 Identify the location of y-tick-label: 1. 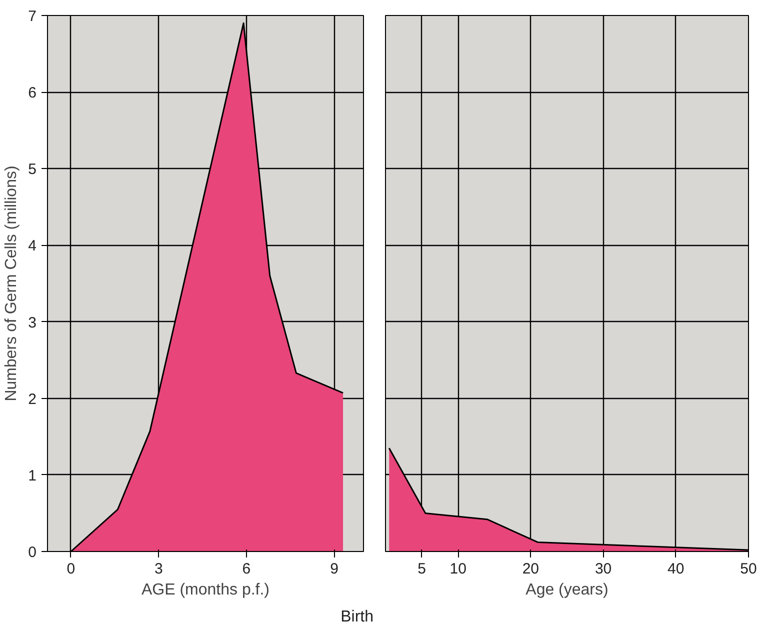
(32, 475).